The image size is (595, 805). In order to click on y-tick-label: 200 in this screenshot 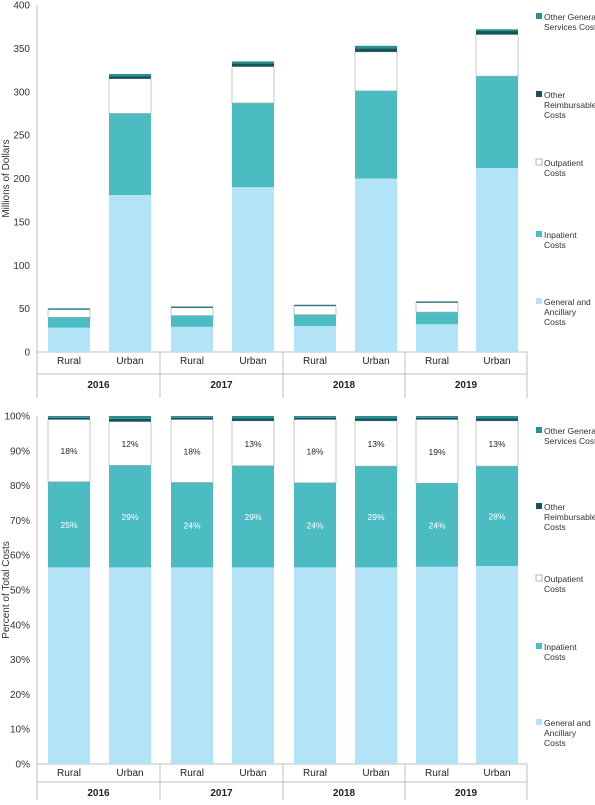, I will do `click(21, 179)`.